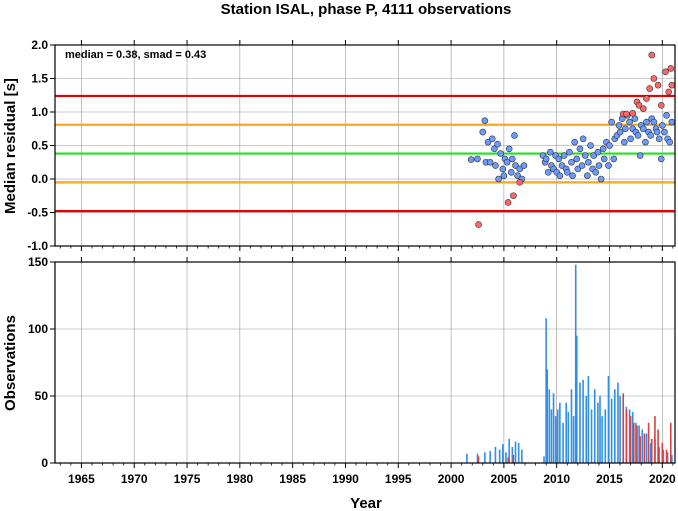  Describe the element at coordinates (569, 363) in the screenshot. I see `observations-bars` at that location.